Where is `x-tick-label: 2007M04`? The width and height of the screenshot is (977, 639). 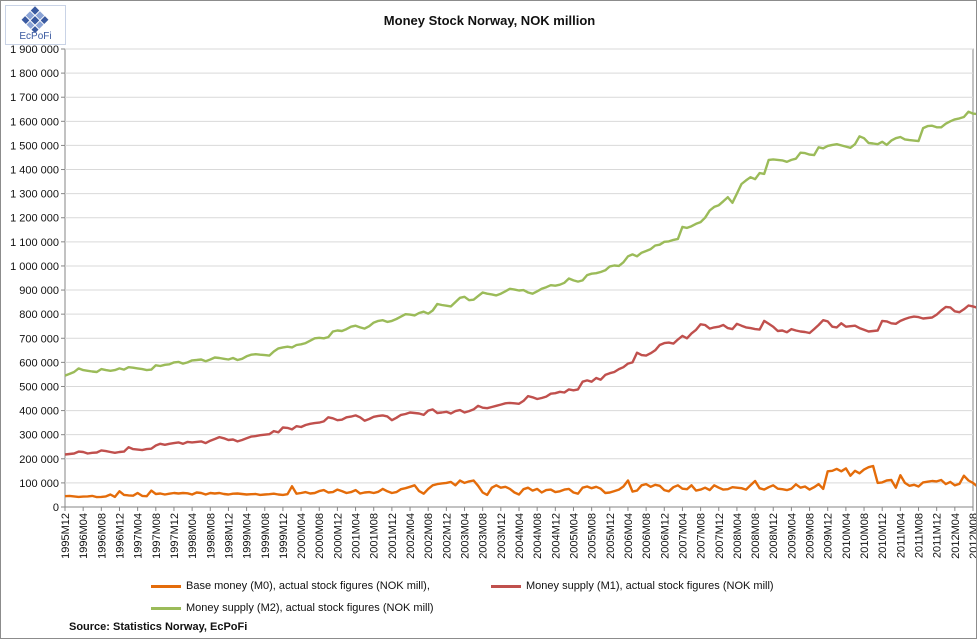
x-tick-label: 2007M04 is located at coordinates (683, 536).